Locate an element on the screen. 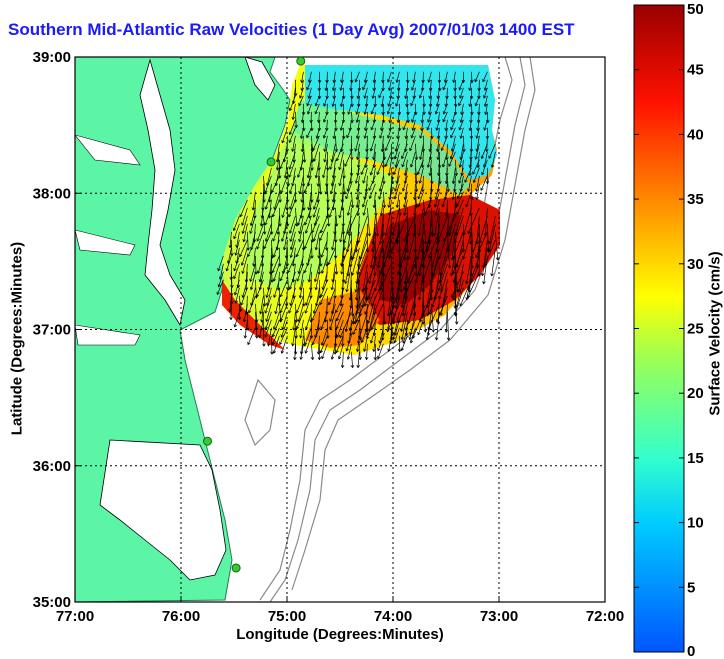  colorbar-tick-label: 35 is located at coordinates (695, 199).